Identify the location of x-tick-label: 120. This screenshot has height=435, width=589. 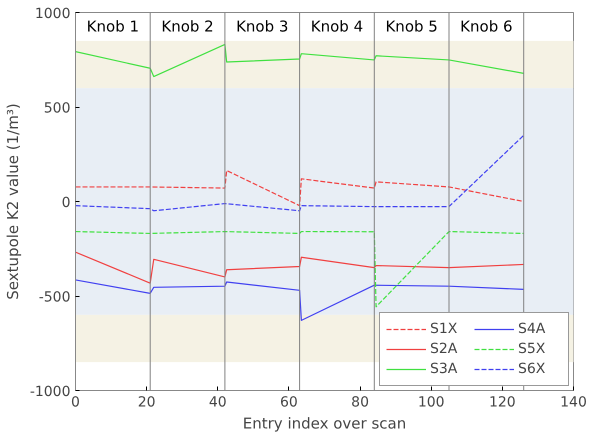
(502, 402).